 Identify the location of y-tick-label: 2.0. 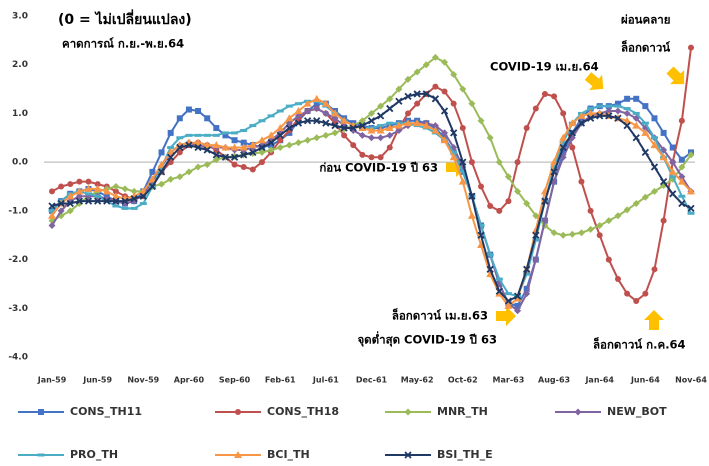
(20, 65).